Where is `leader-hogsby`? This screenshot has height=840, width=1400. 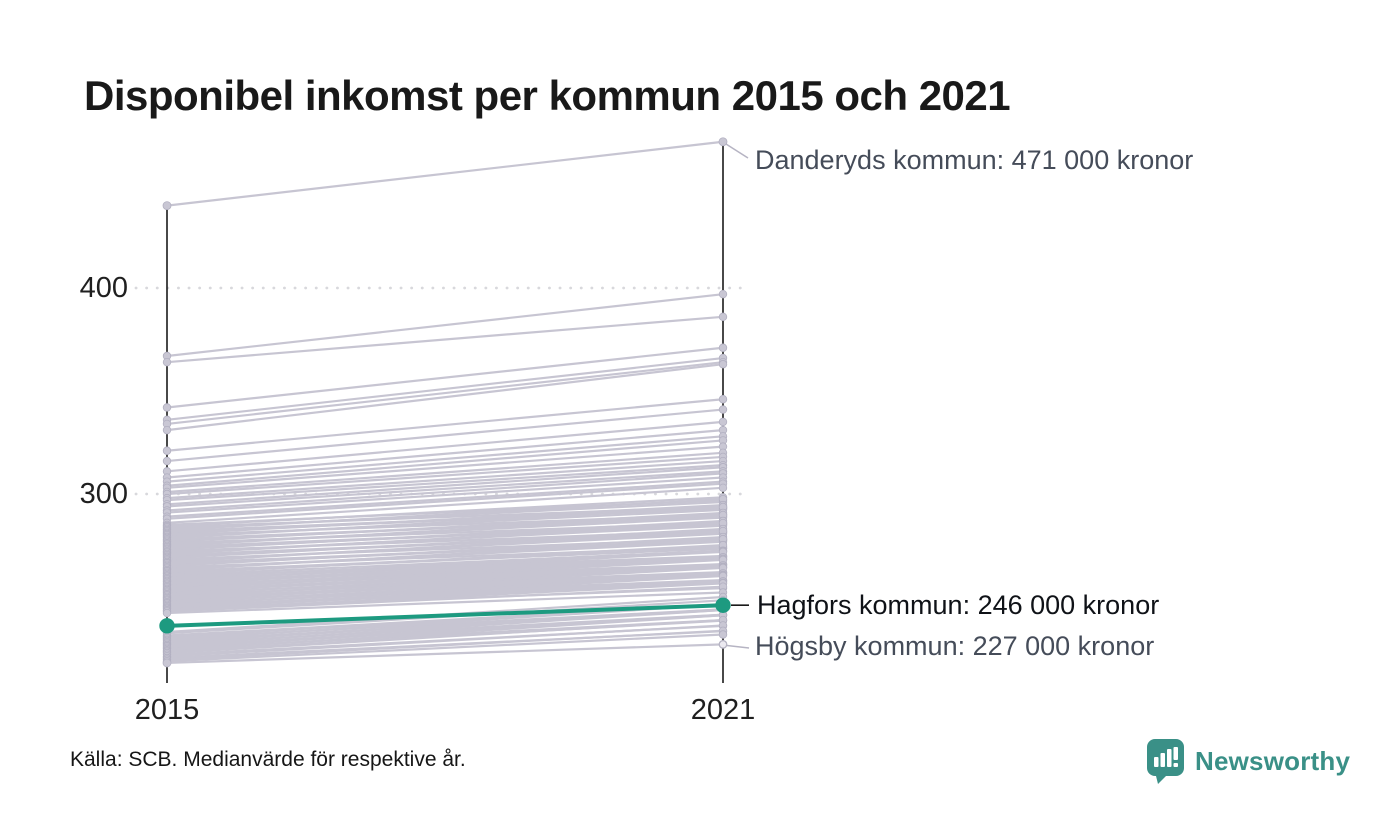 leader-hogsby is located at coordinates (738, 646).